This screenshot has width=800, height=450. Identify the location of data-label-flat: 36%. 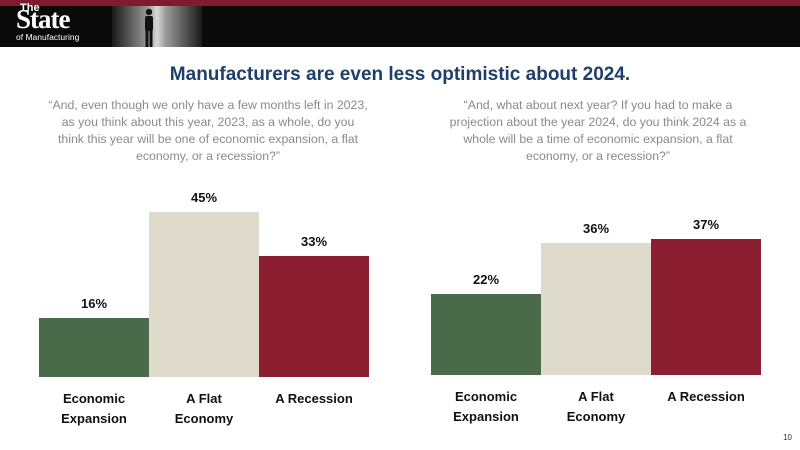
(596, 228).